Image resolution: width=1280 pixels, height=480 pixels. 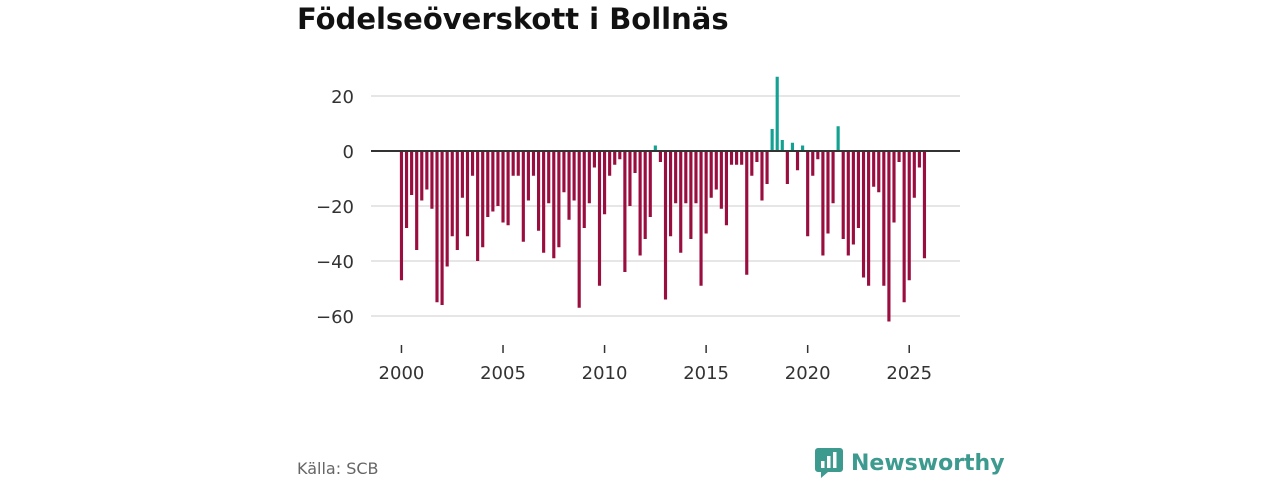 I want to click on y-tick-label: −40, so click(x=335, y=262).